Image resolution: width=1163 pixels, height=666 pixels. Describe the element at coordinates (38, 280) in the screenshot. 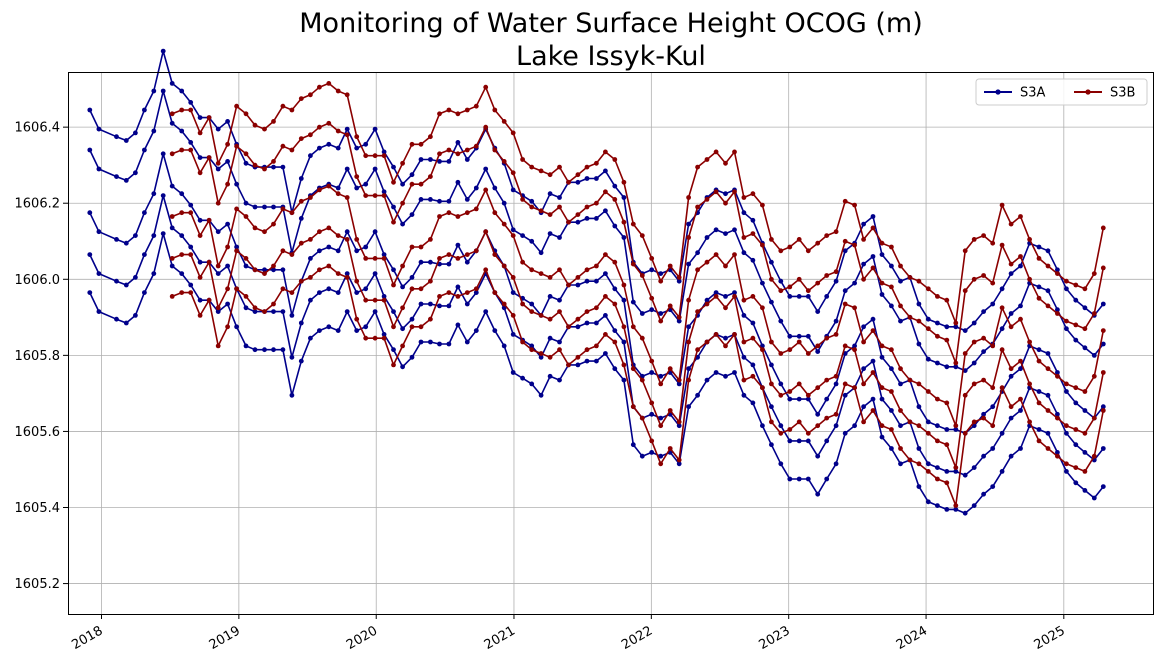

I see `y-tick-label: 1606.0` at that location.